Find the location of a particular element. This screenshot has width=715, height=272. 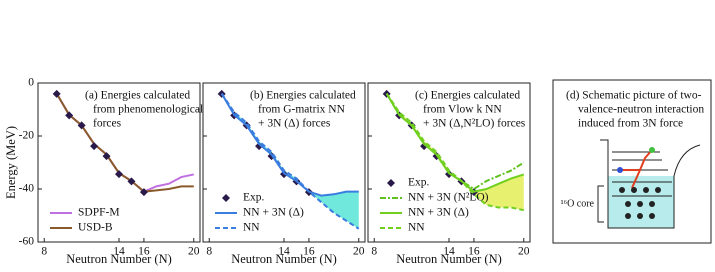

legend-label: USD-B is located at coordinates (95, 228).